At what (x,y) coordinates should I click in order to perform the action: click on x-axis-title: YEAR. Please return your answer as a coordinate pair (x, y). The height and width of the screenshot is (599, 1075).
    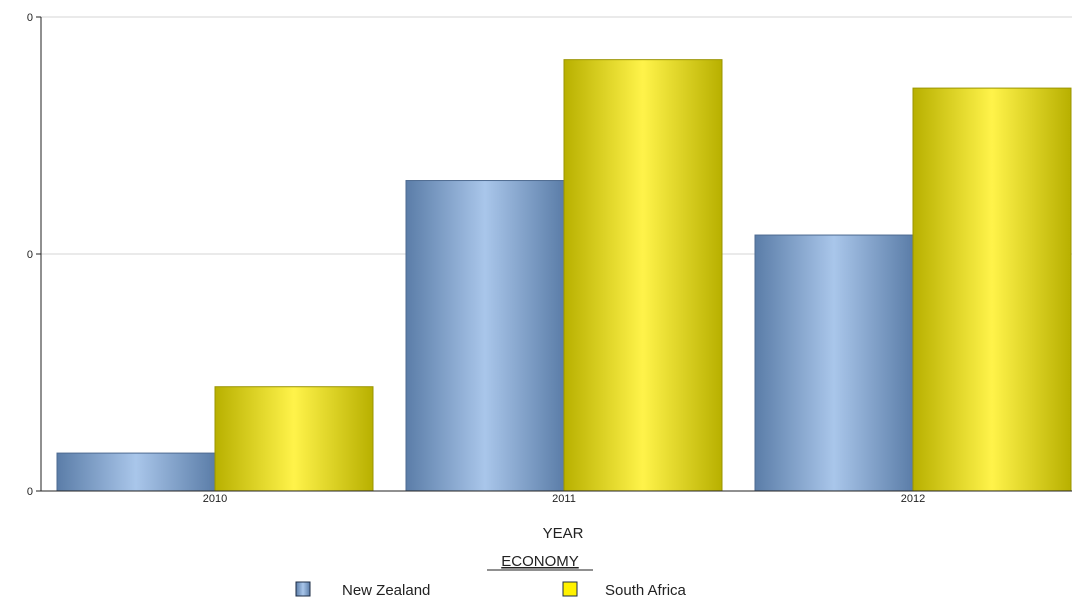
    Looking at the image, I should click on (563, 533).